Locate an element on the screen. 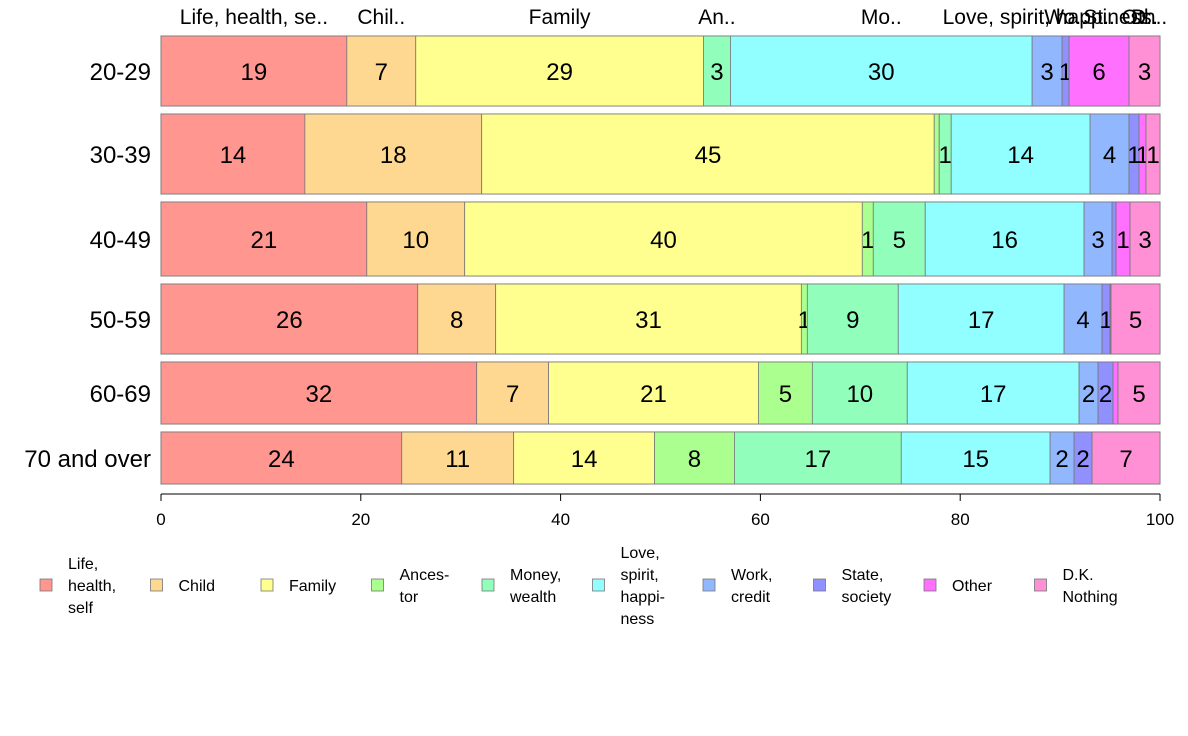 The width and height of the screenshot is (1188, 736). legend-label: D.K. is located at coordinates (1078, 575).